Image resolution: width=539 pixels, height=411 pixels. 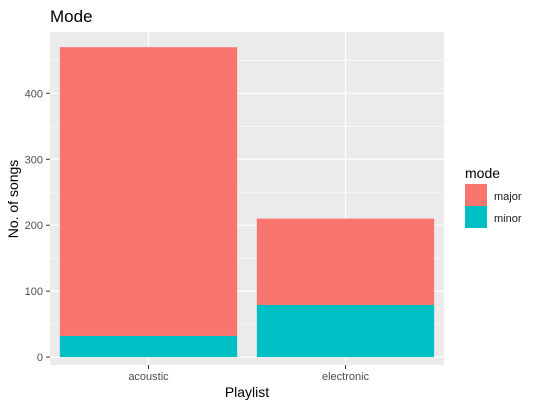 What do you see at coordinates (71, 16) in the screenshot?
I see `chart-title: Mode` at bounding box center [71, 16].